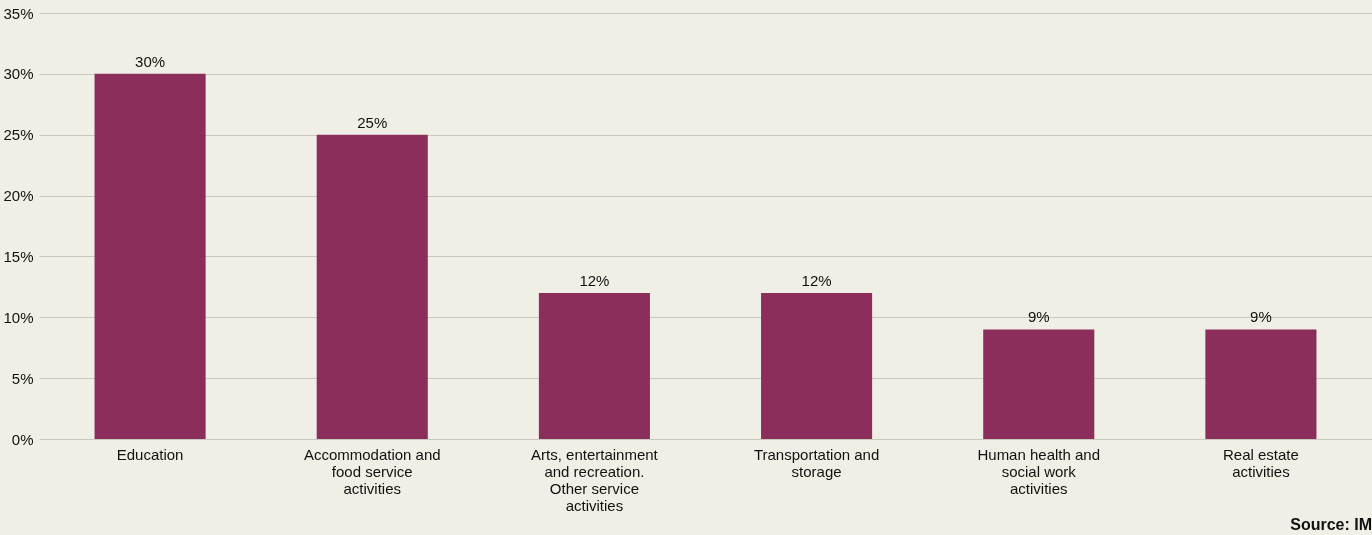  Describe the element at coordinates (22, 378) in the screenshot. I see `y-tick-label: 5%` at that location.